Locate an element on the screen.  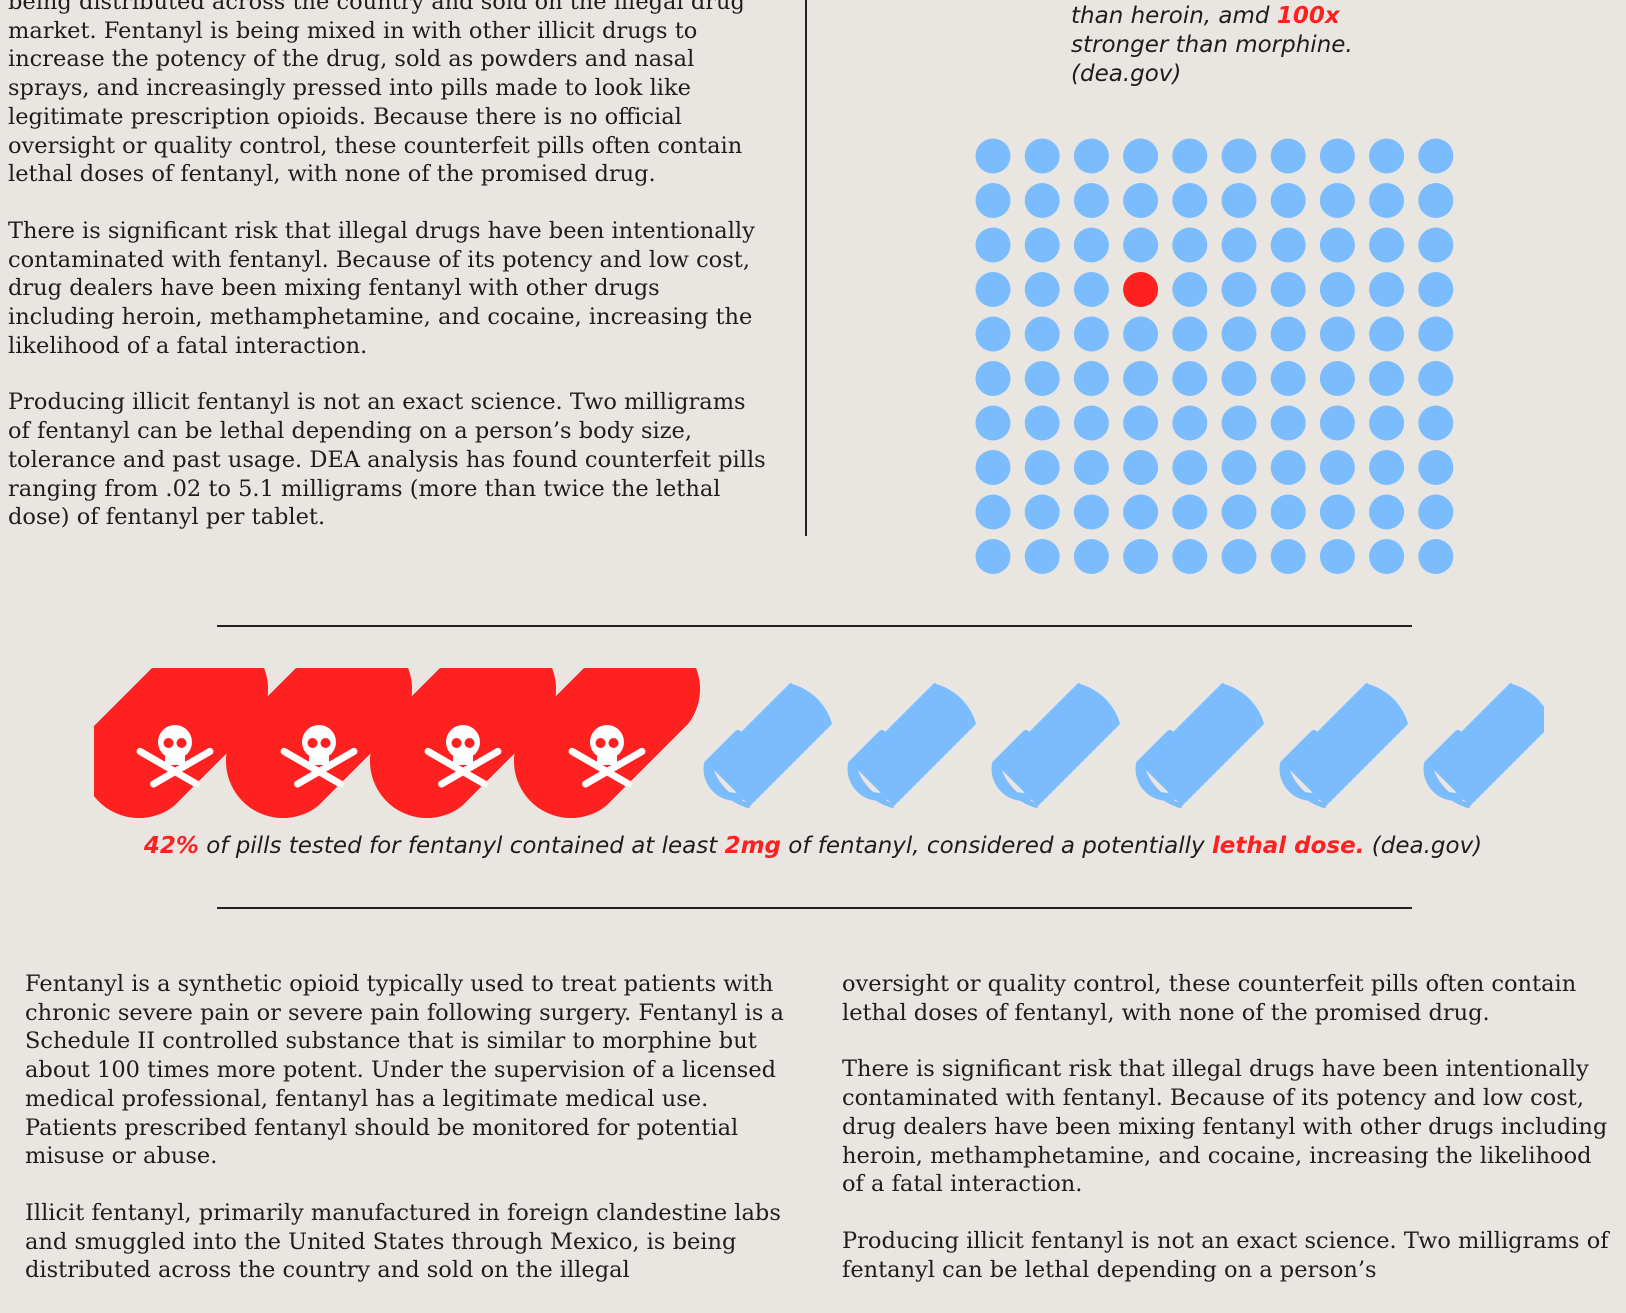
horizontal-divider-top is located at coordinates (814, 626).